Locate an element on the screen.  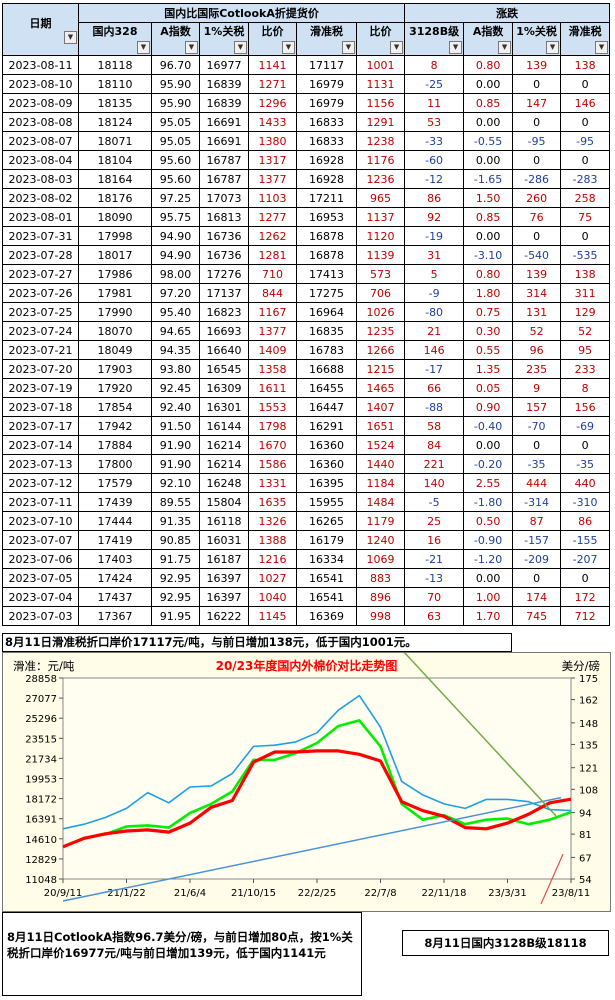
table-cell: 18104 is located at coordinates (115, 160).